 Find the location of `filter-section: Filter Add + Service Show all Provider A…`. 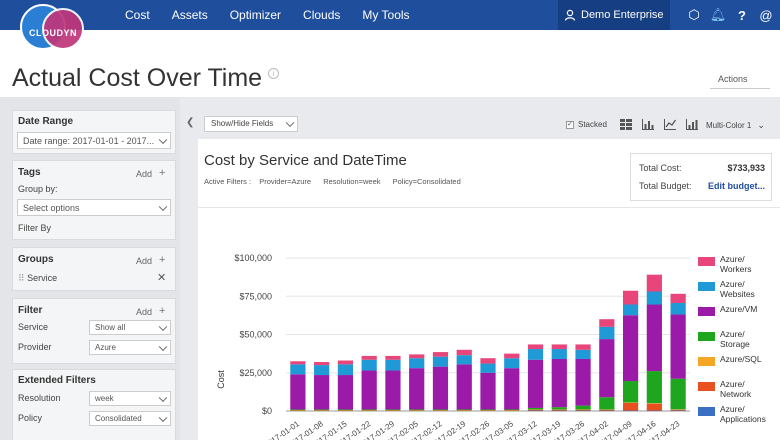

filter-section: Filter Add + Service Show all Provider A… is located at coordinates (94, 331).